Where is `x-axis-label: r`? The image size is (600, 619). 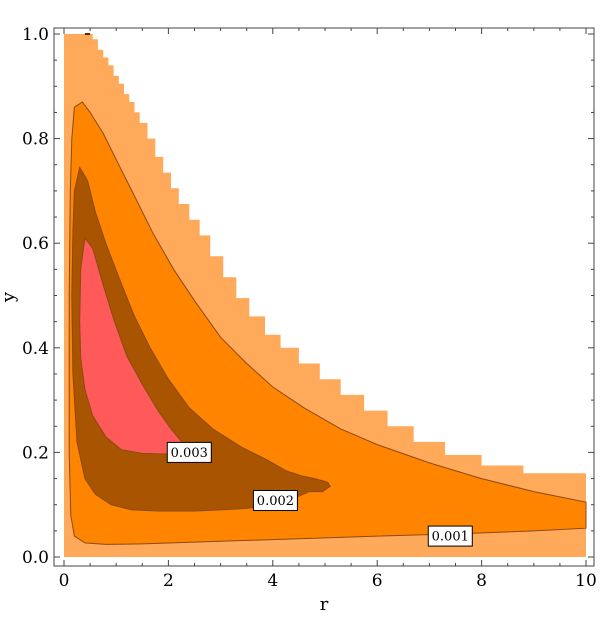 x-axis-label: r is located at coordinates (324, 604).